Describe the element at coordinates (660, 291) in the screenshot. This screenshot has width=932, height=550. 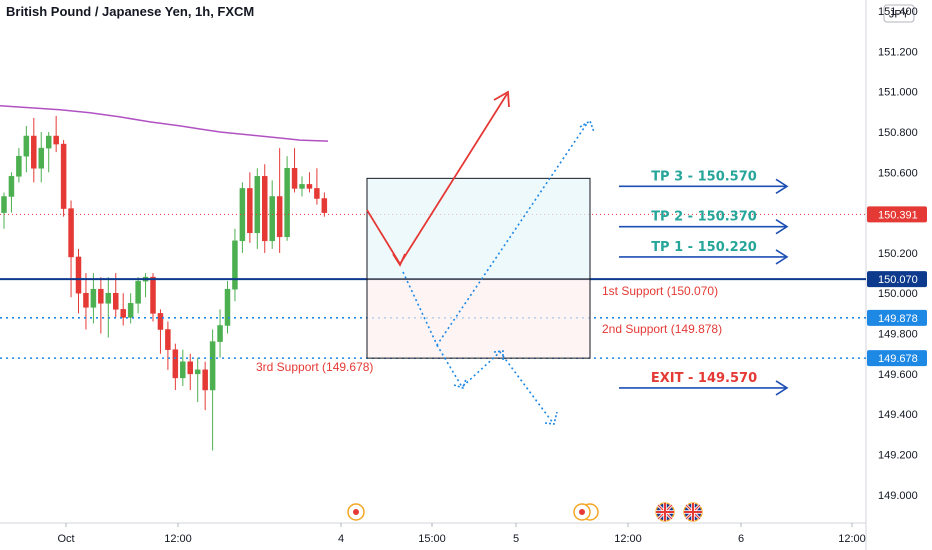
I see `support1-label: 1st Support (150.070)` at that location.